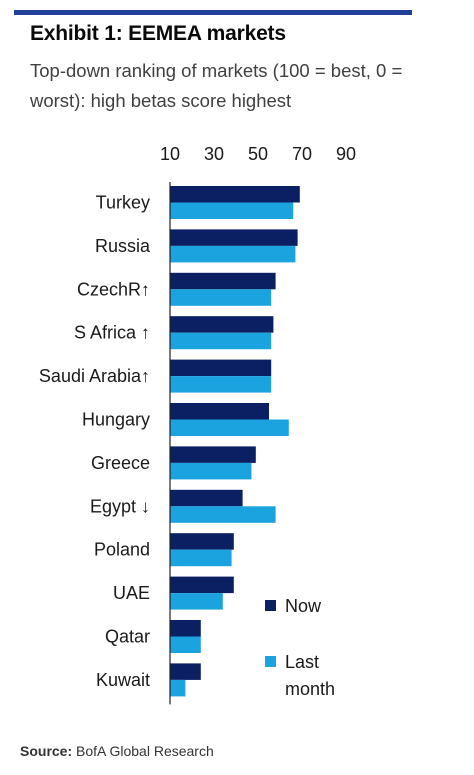 This screenshot has height=775, width=474. Describe the element at coordinates (303, 606) in the screenshot. I see `legend-label: Now` at that location.